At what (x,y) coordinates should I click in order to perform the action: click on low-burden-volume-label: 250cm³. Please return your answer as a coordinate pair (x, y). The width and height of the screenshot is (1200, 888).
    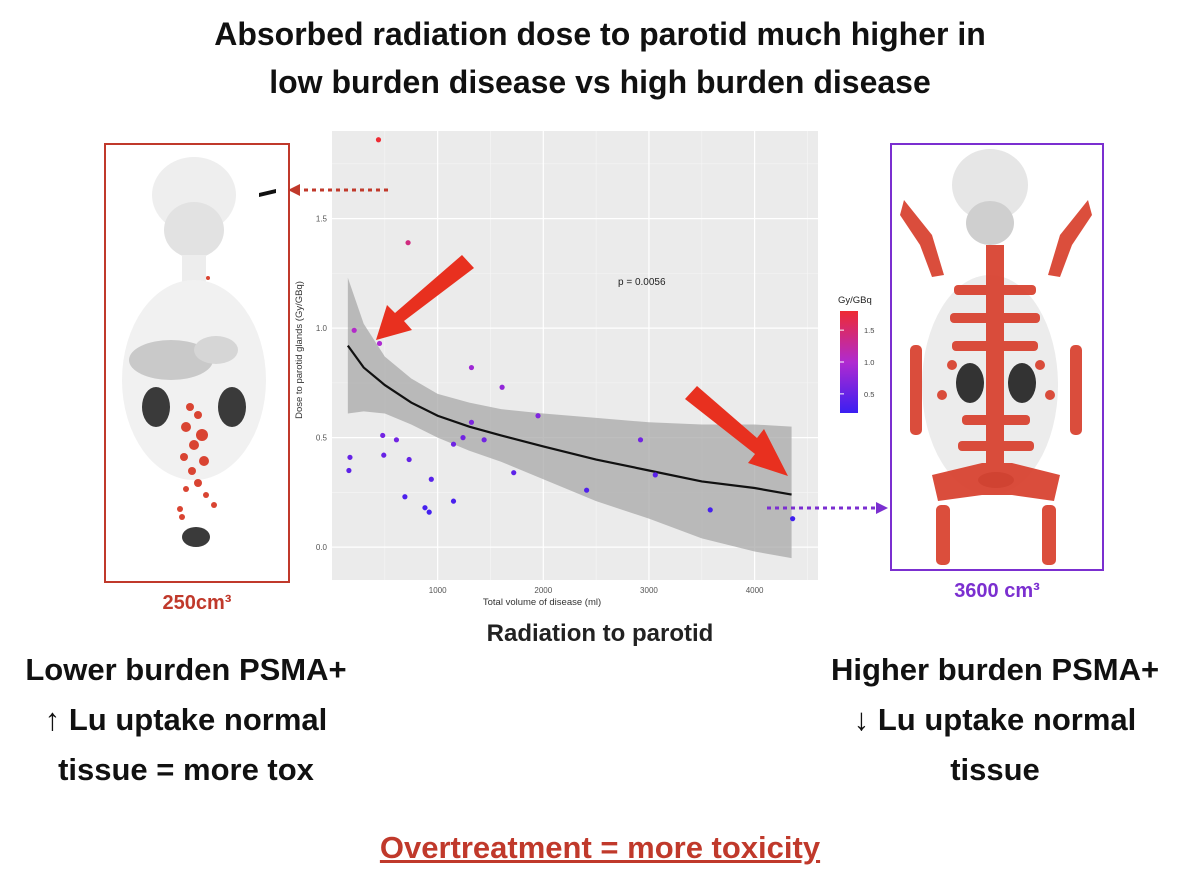
    Looking at the image, I should click on (197, 603).